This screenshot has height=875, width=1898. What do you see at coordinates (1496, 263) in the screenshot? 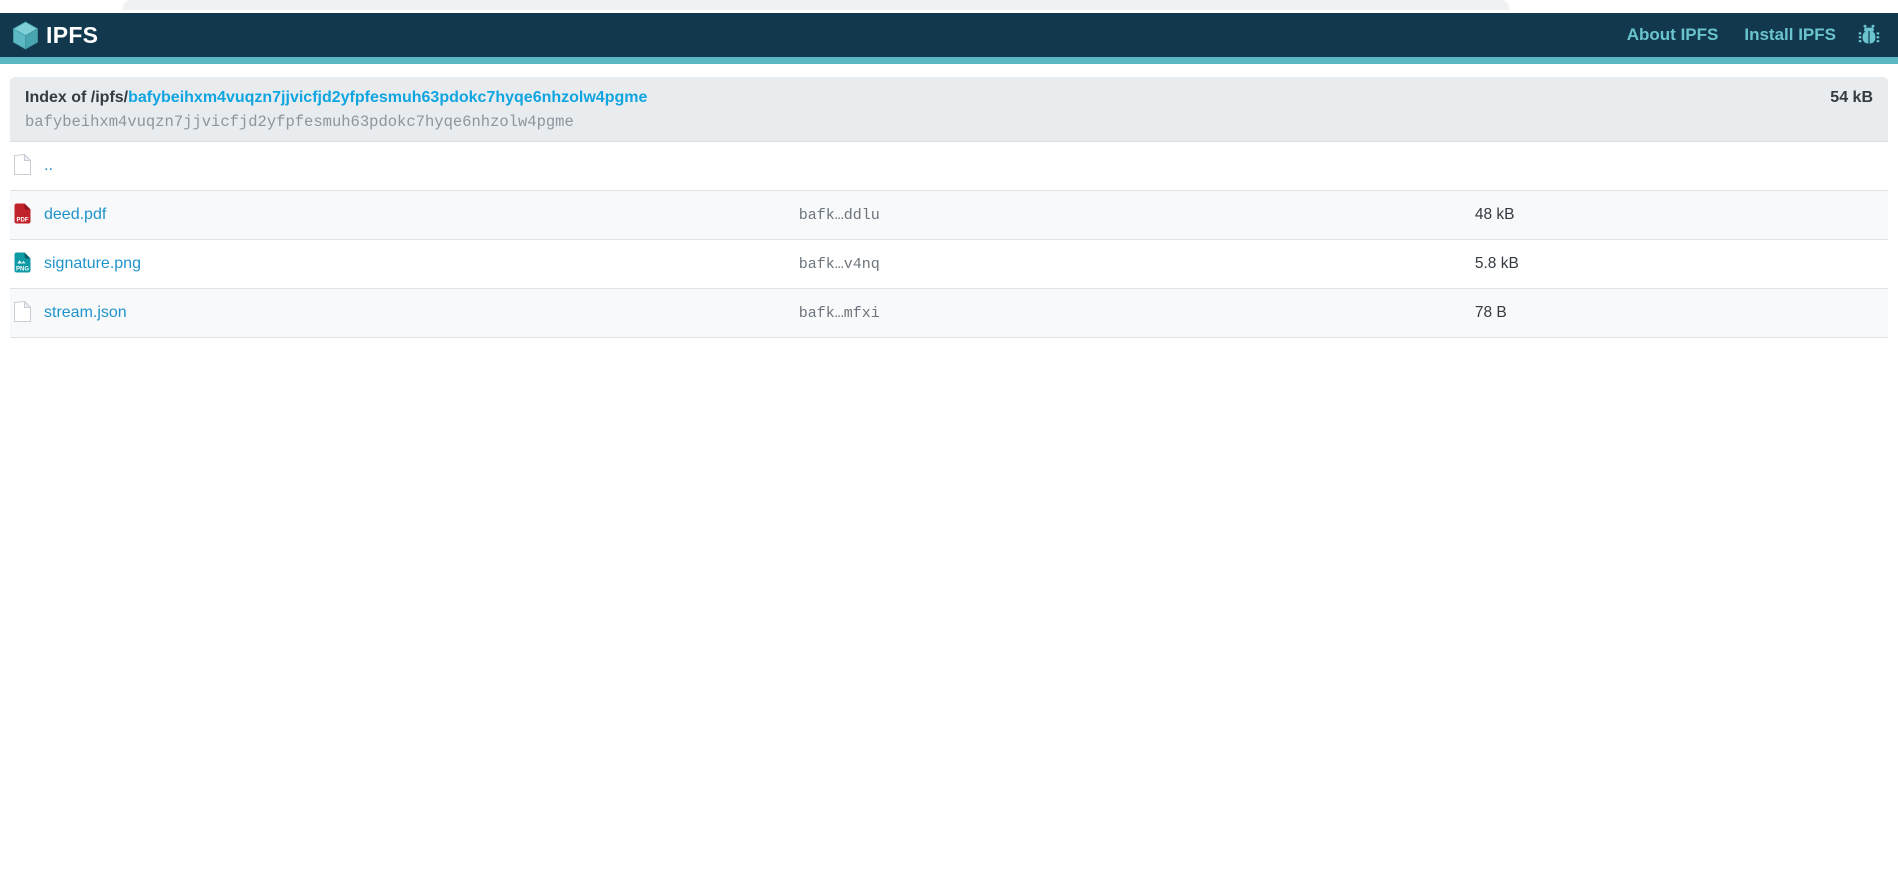
I see `file-size: 5.8 kB` at bounding box center [1496, 263].